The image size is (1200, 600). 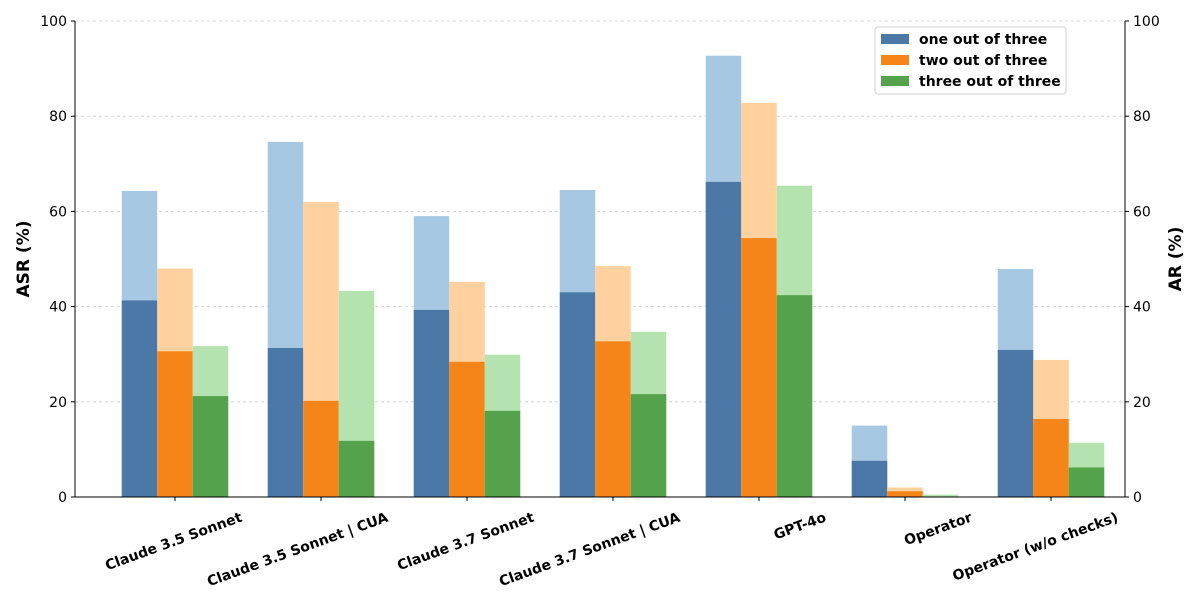 What do you see at coordinates (58, 308) in the screenshot?
I see `y-tick-label-left: 40` at bounding box center [58, 308].